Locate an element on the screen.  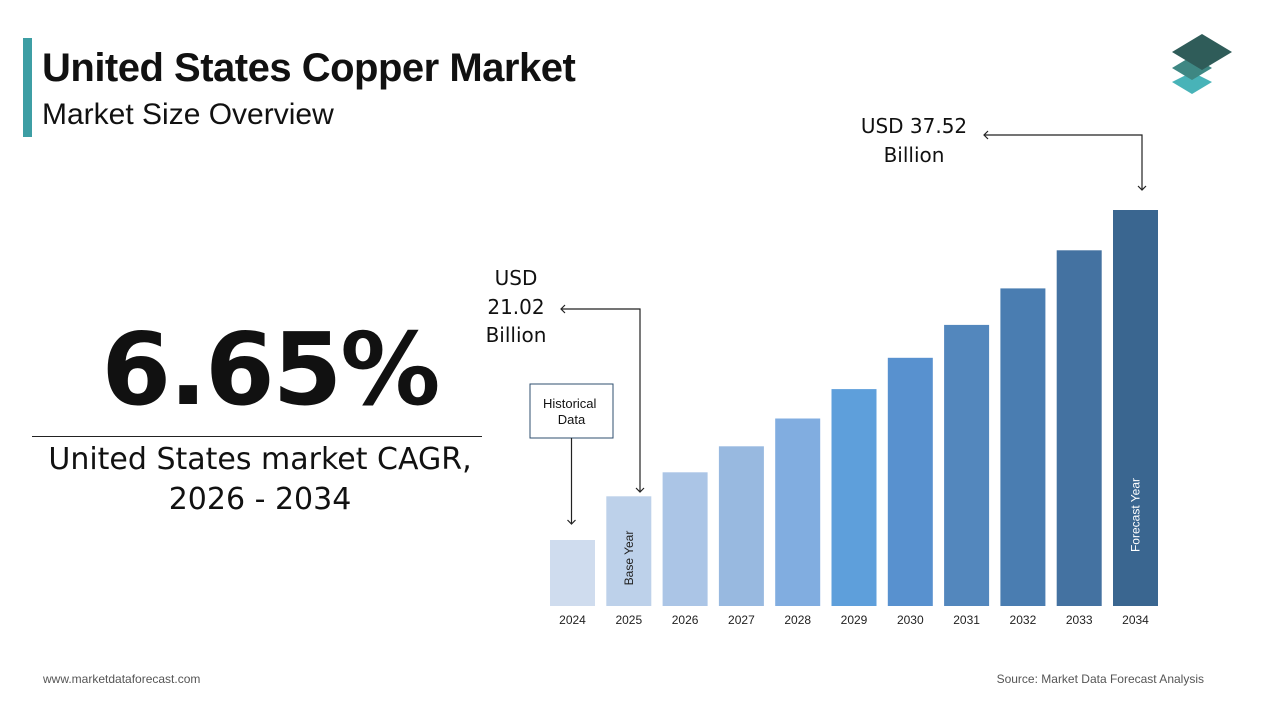
base-value-arrow is located at coordinates (602, 398).